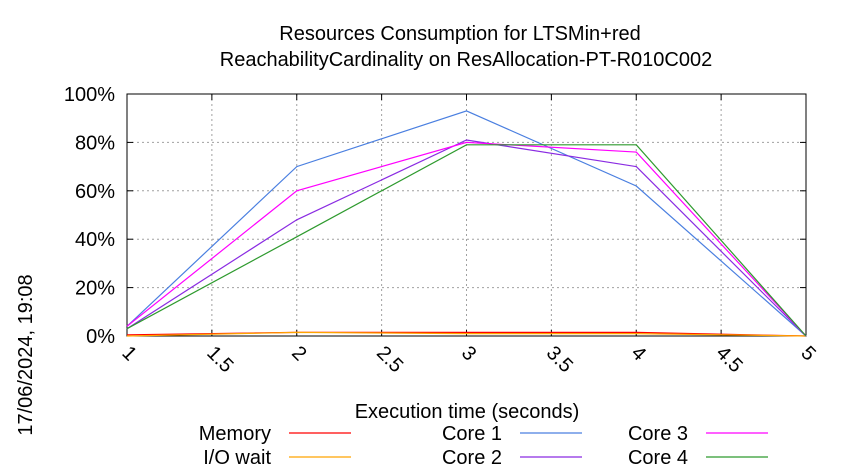 The width and height of the screenshot is (850, 475). I want to click on y-tick-label: 40%, so click(95, 240).